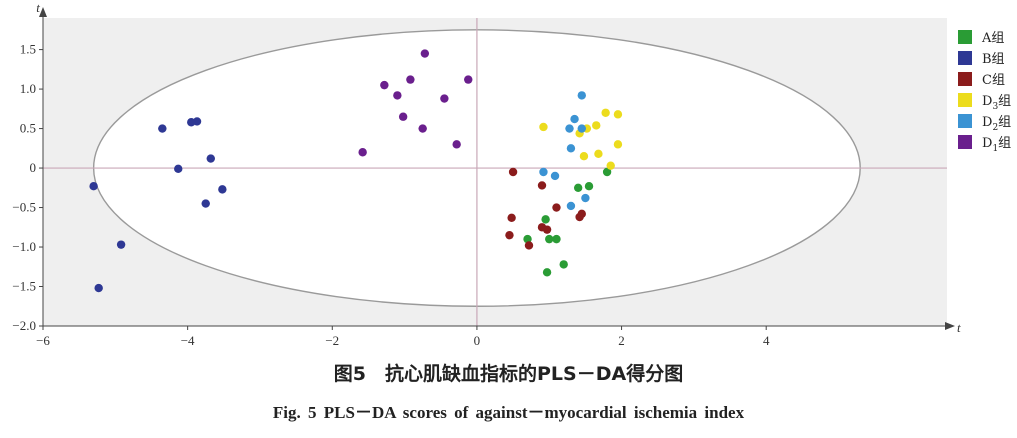 This screenshot has width=1017, height=438. What do you see at coordinates (996, 124) in the screenshot?
I see `legend-label: D2组` at bounding box center [996, 124].